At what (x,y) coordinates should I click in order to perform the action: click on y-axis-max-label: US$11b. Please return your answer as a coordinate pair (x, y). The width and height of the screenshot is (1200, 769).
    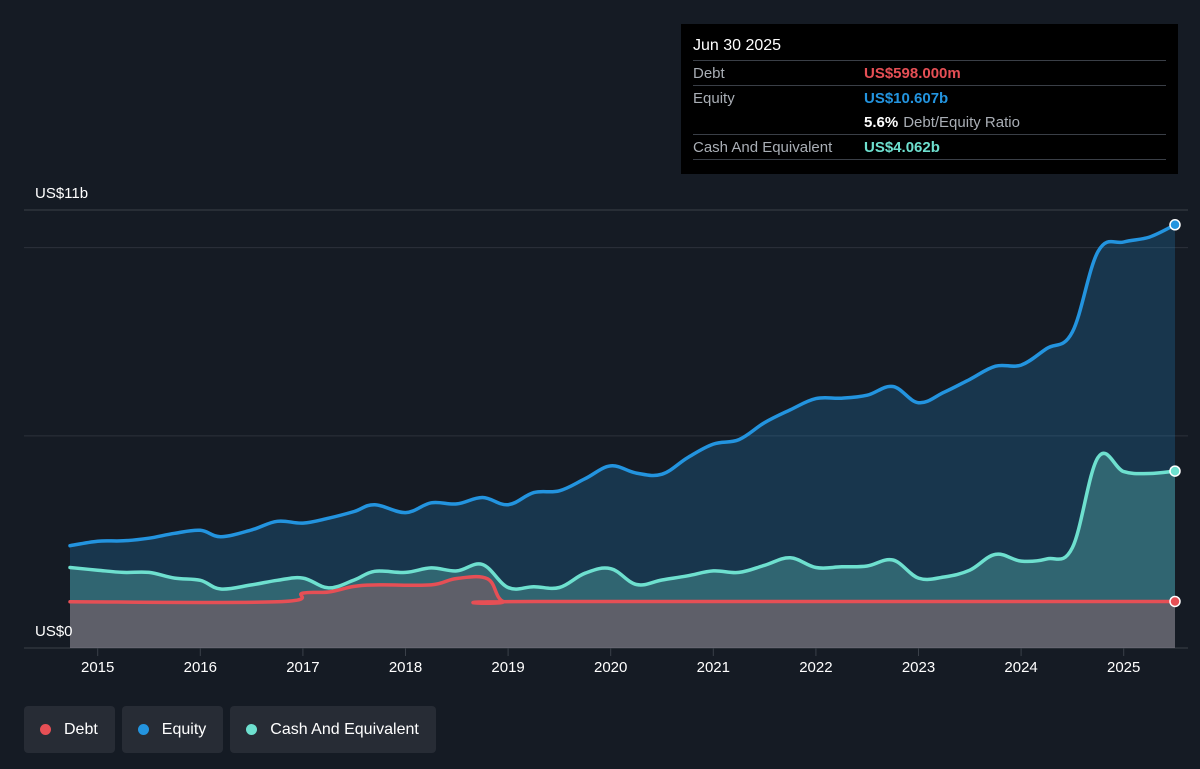
    Looking at the image, I should click on (61, 193).